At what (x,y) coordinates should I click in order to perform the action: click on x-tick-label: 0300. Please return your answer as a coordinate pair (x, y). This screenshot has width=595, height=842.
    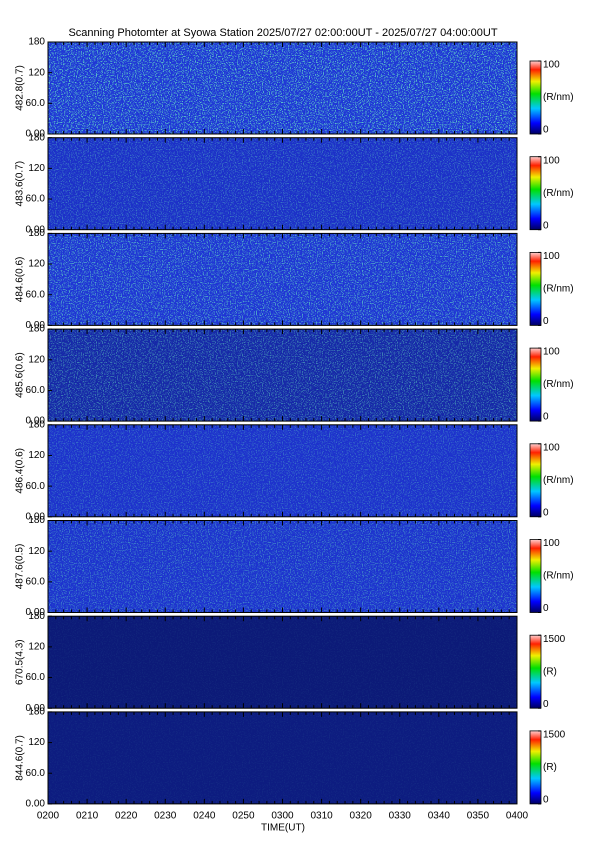
    Looking at the image, I should click on (282, 816).